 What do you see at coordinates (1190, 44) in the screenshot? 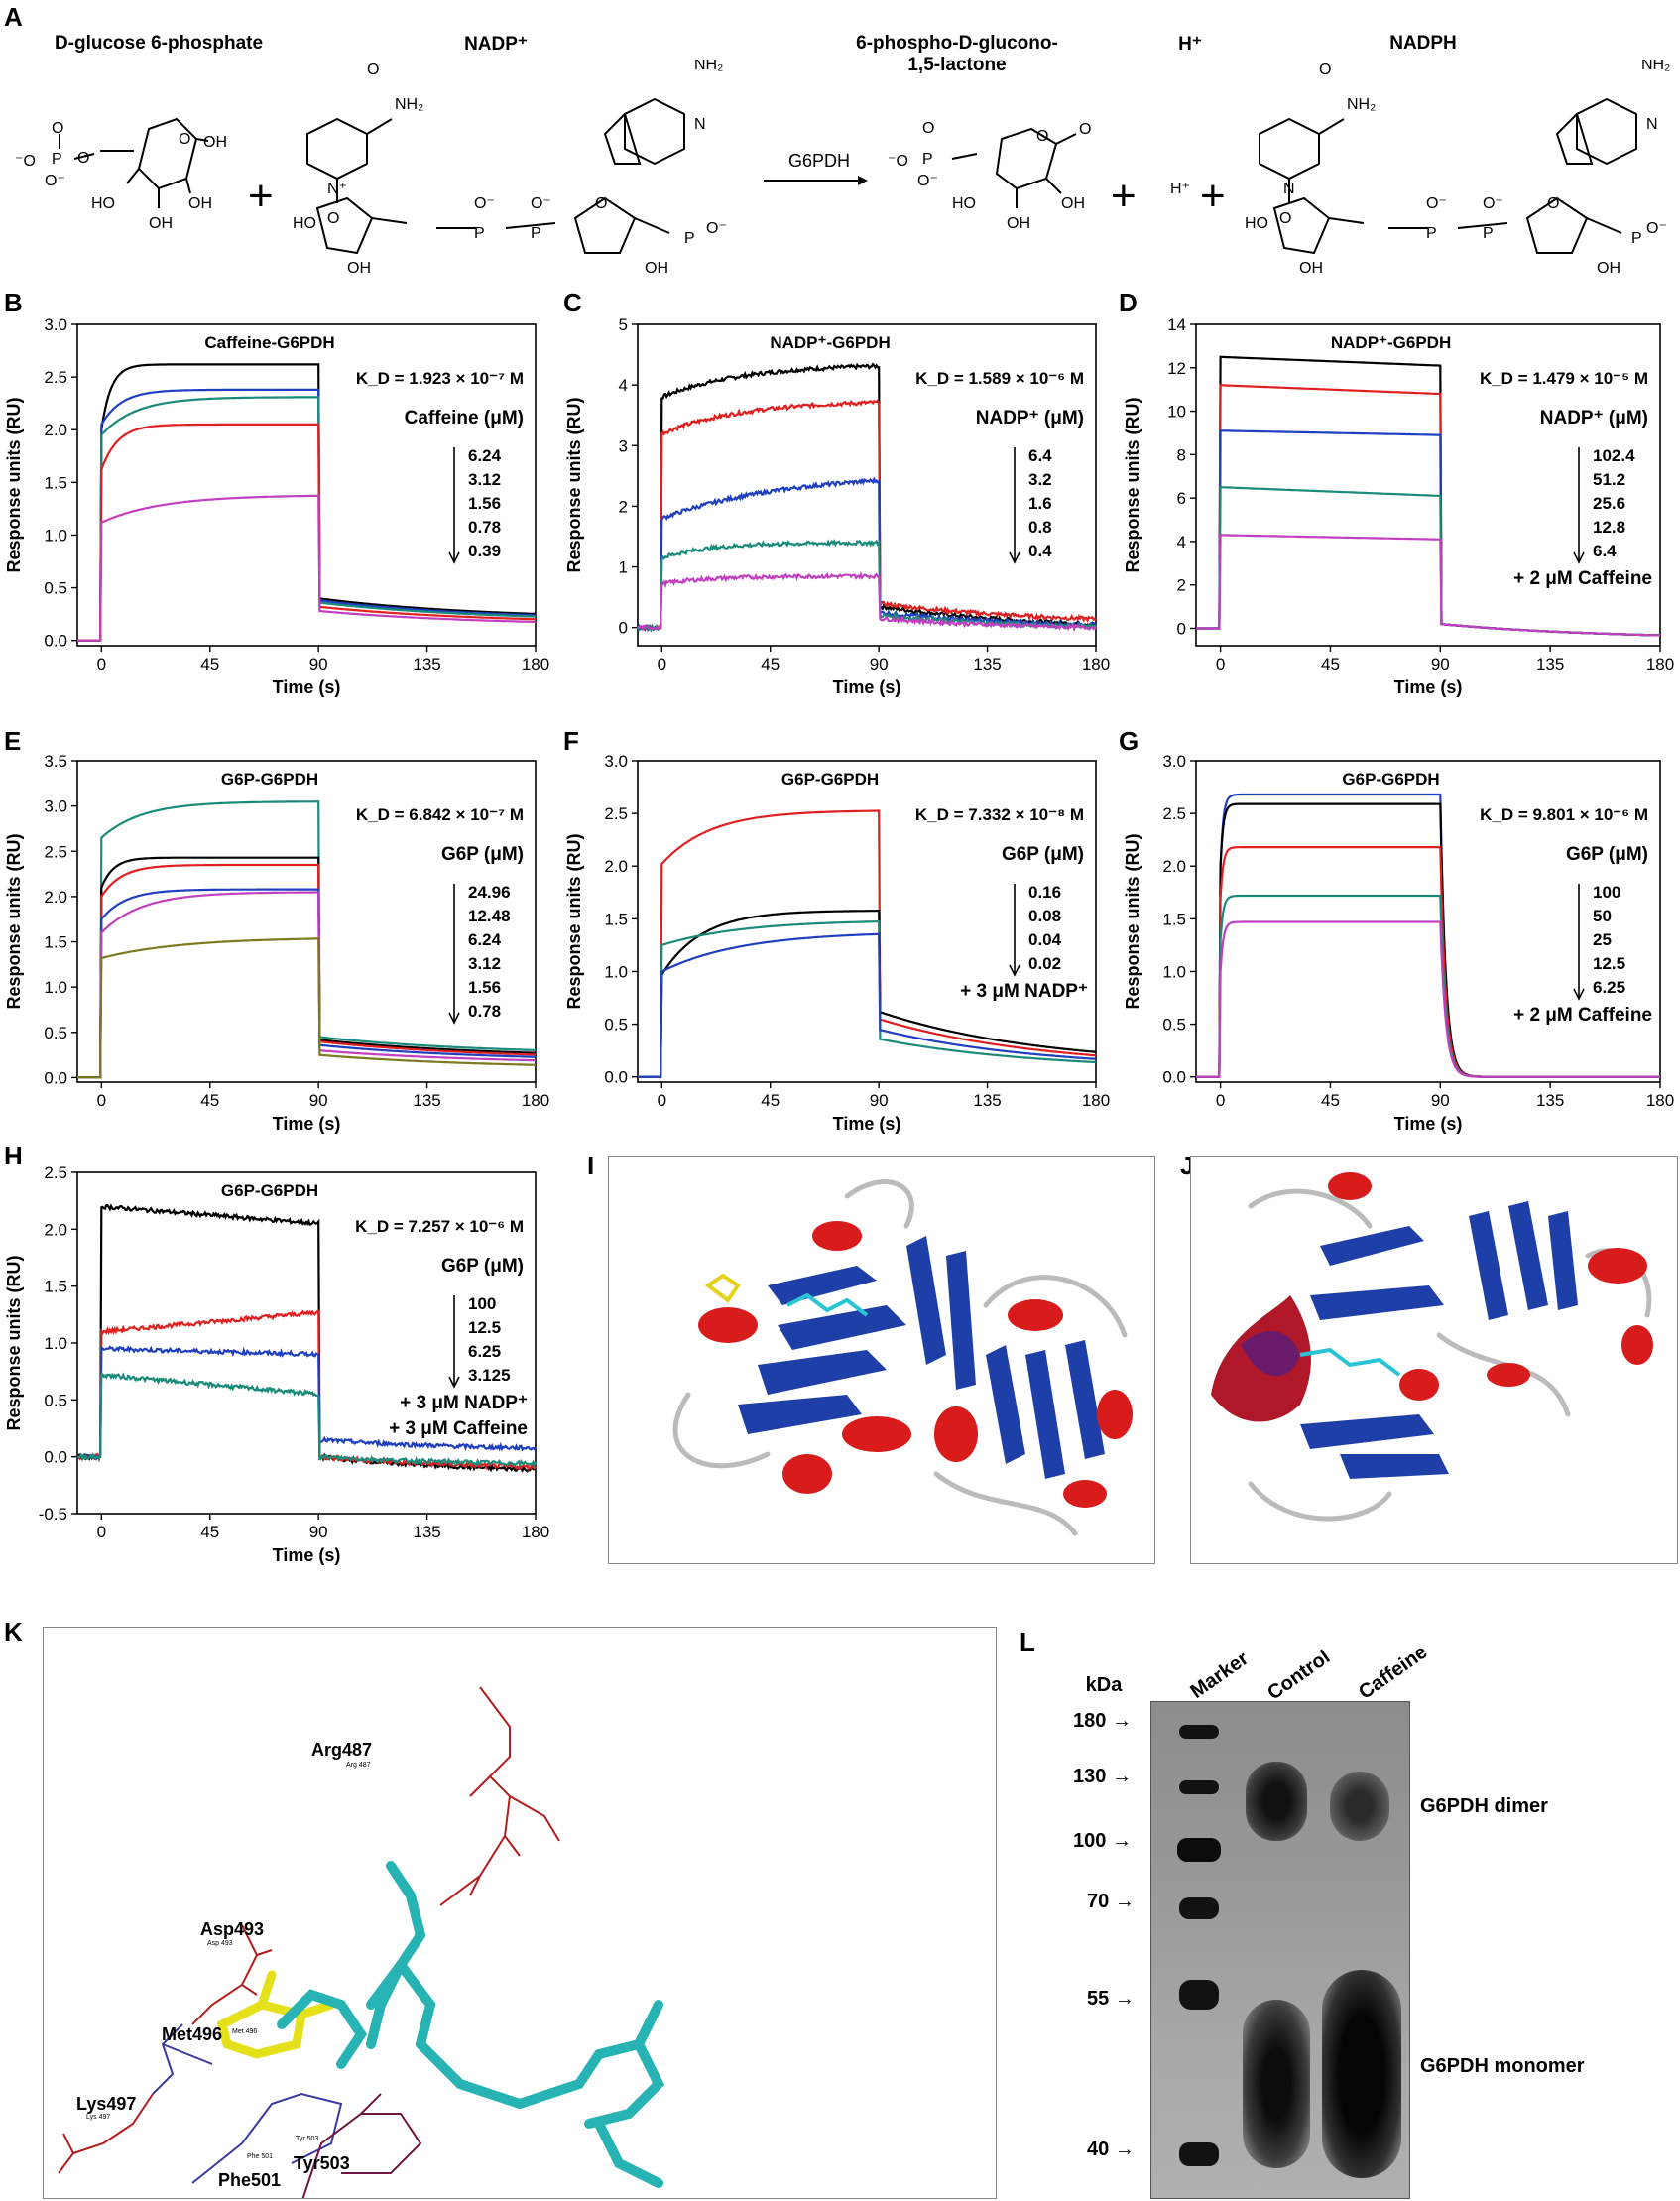
I see `product-hplus-name: H⁺` at bounding box center [1190, 44].